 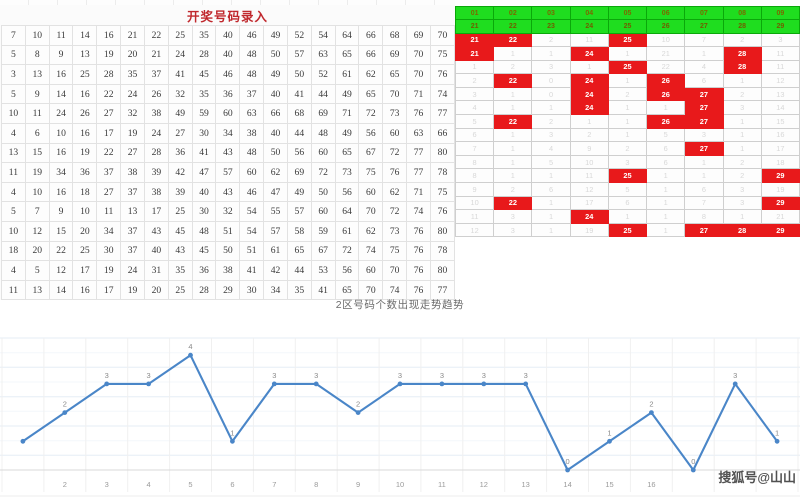 What do you see at coordinates (442, 290) in the screenshot?
I see `draw-cell: 77` at bounding box center [442, 290].